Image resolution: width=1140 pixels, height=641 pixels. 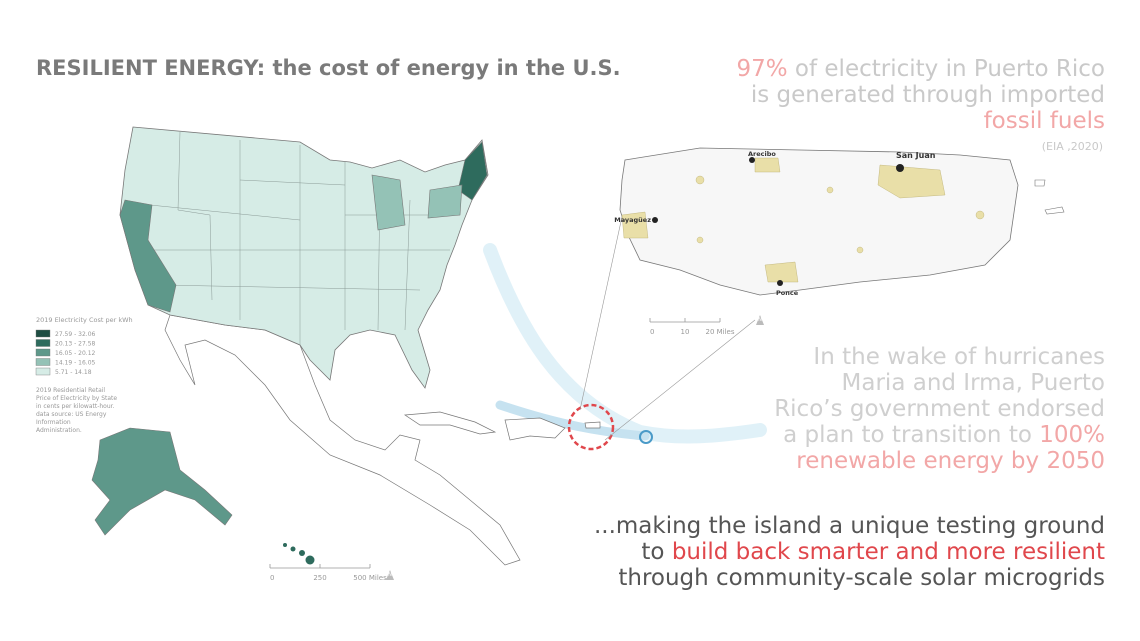 What do you see at coordinates (787, 293) in the screenshot?
I see `city-label: Ponce` at bounding box center [787, 293].